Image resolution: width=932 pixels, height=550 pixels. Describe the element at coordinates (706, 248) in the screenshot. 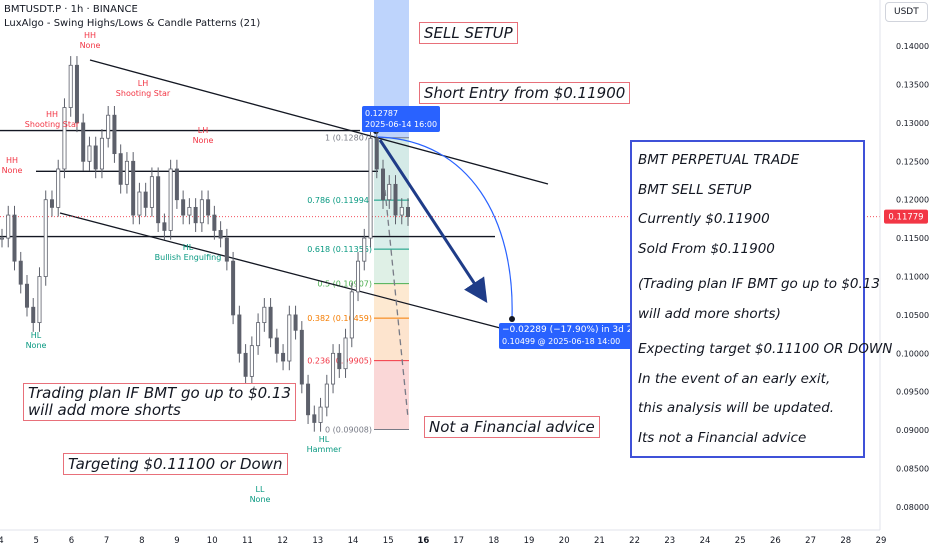

I see `panel-line: Sold From $0.11900` at that location.